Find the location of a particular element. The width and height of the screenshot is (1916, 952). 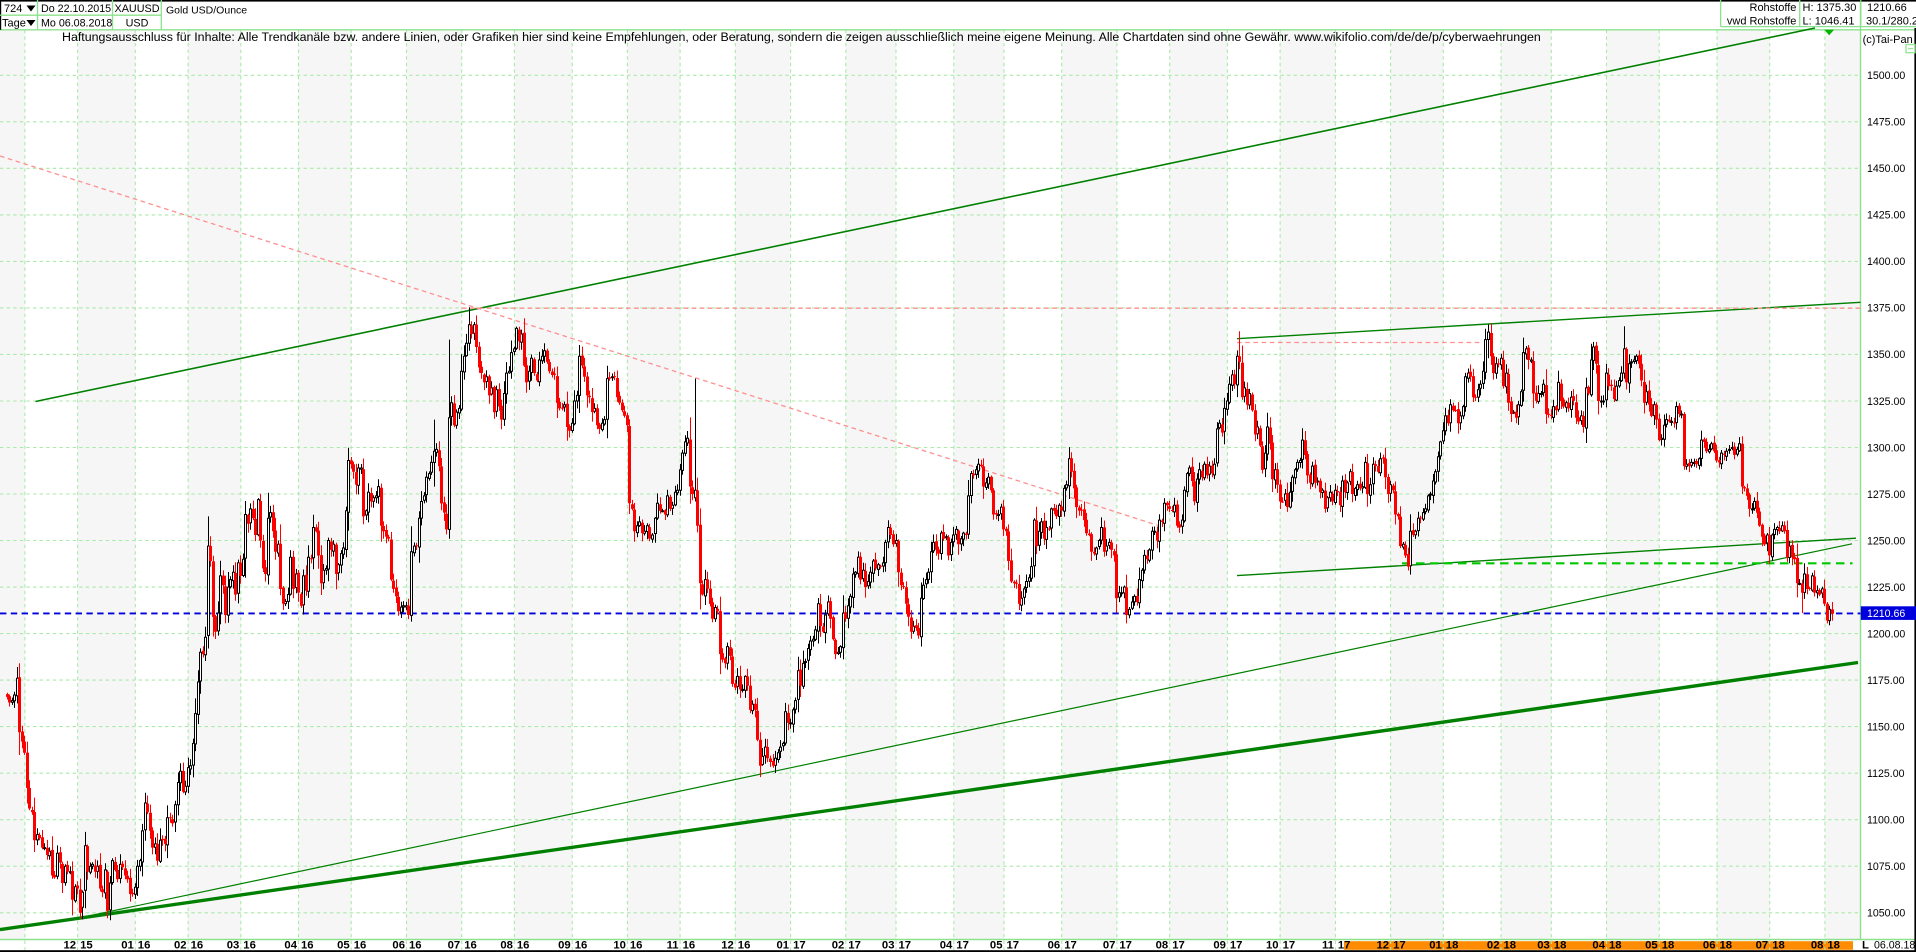

svg-text: XAUUSD is located at coordinates (137, 9).